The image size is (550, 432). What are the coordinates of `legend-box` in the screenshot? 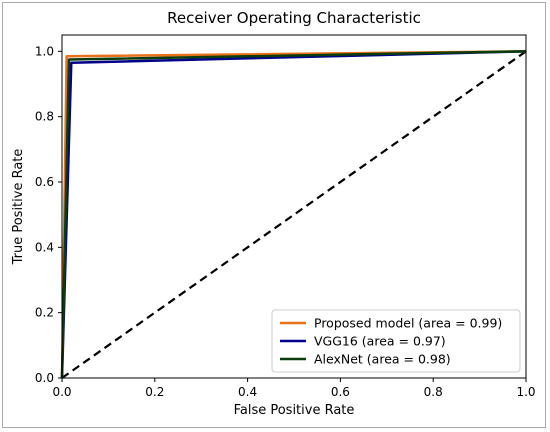 It's located at (396, 341).